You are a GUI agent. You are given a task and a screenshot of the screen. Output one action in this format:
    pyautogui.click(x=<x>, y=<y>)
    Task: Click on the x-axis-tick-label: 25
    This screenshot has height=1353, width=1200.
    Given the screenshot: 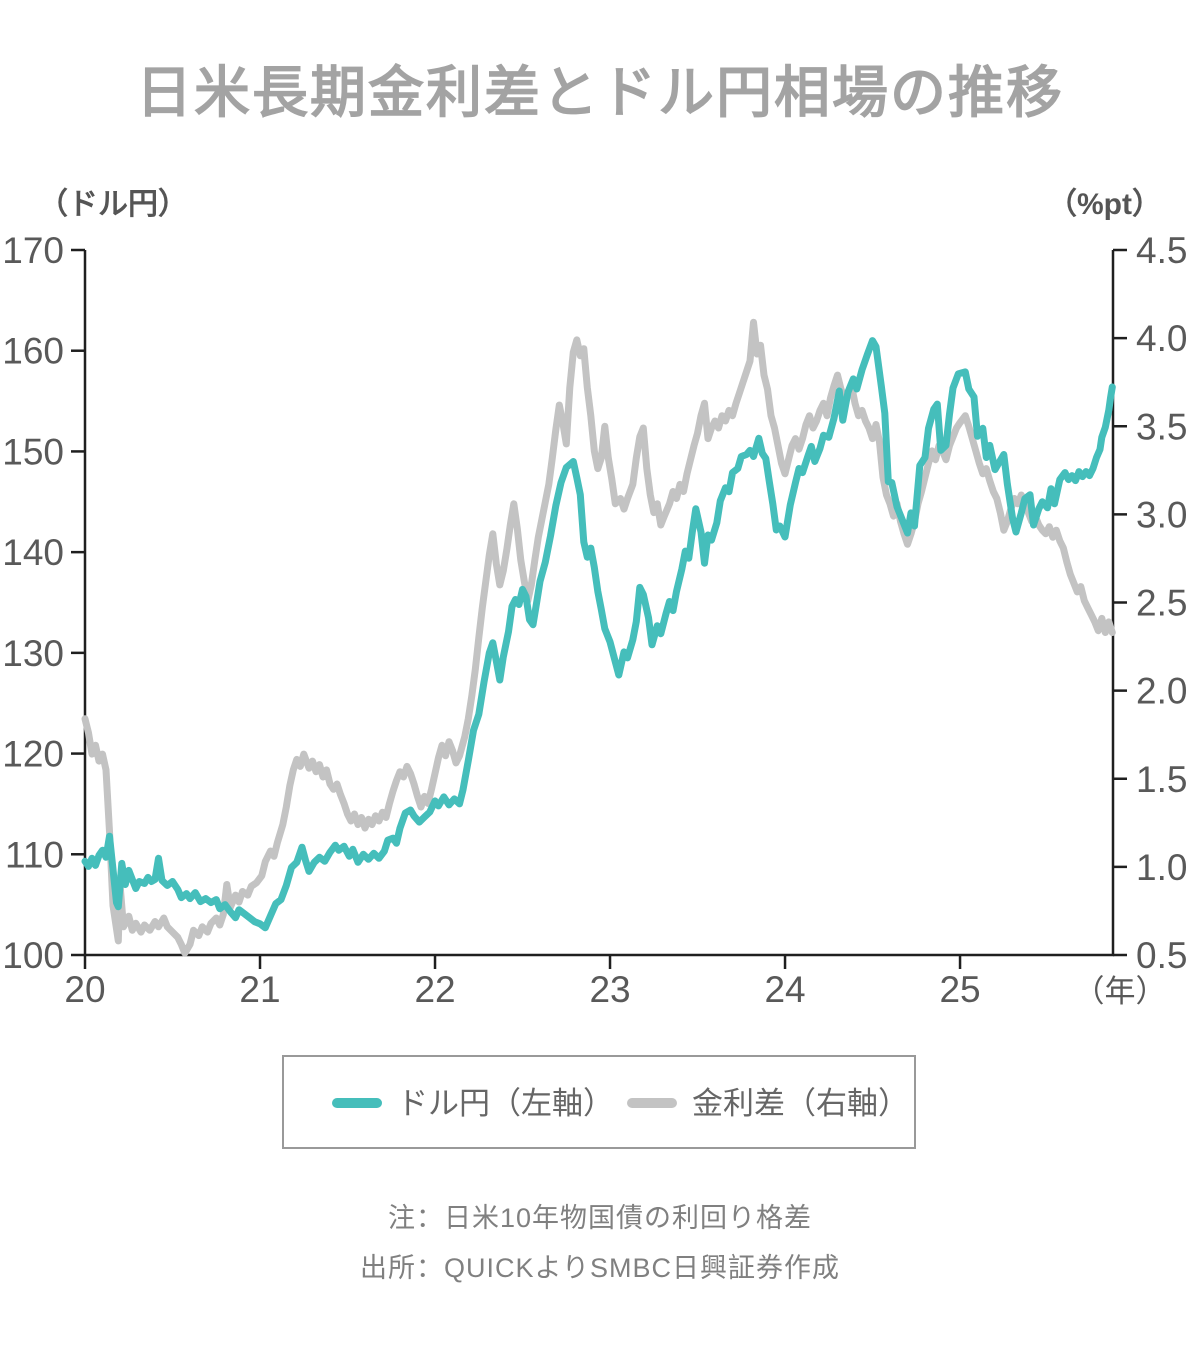 What is the action you would take?
    pyautogui.click(x=959, y=989)
    